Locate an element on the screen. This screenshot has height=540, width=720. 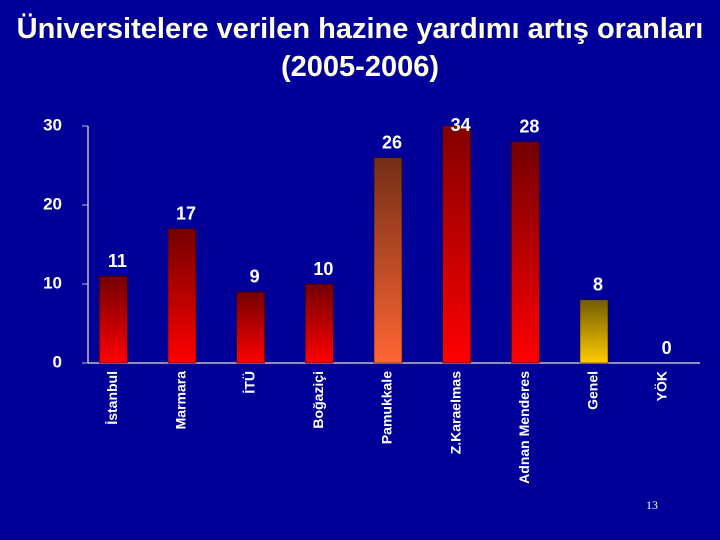
value-label: 34 is located at coordinates (461, 125).